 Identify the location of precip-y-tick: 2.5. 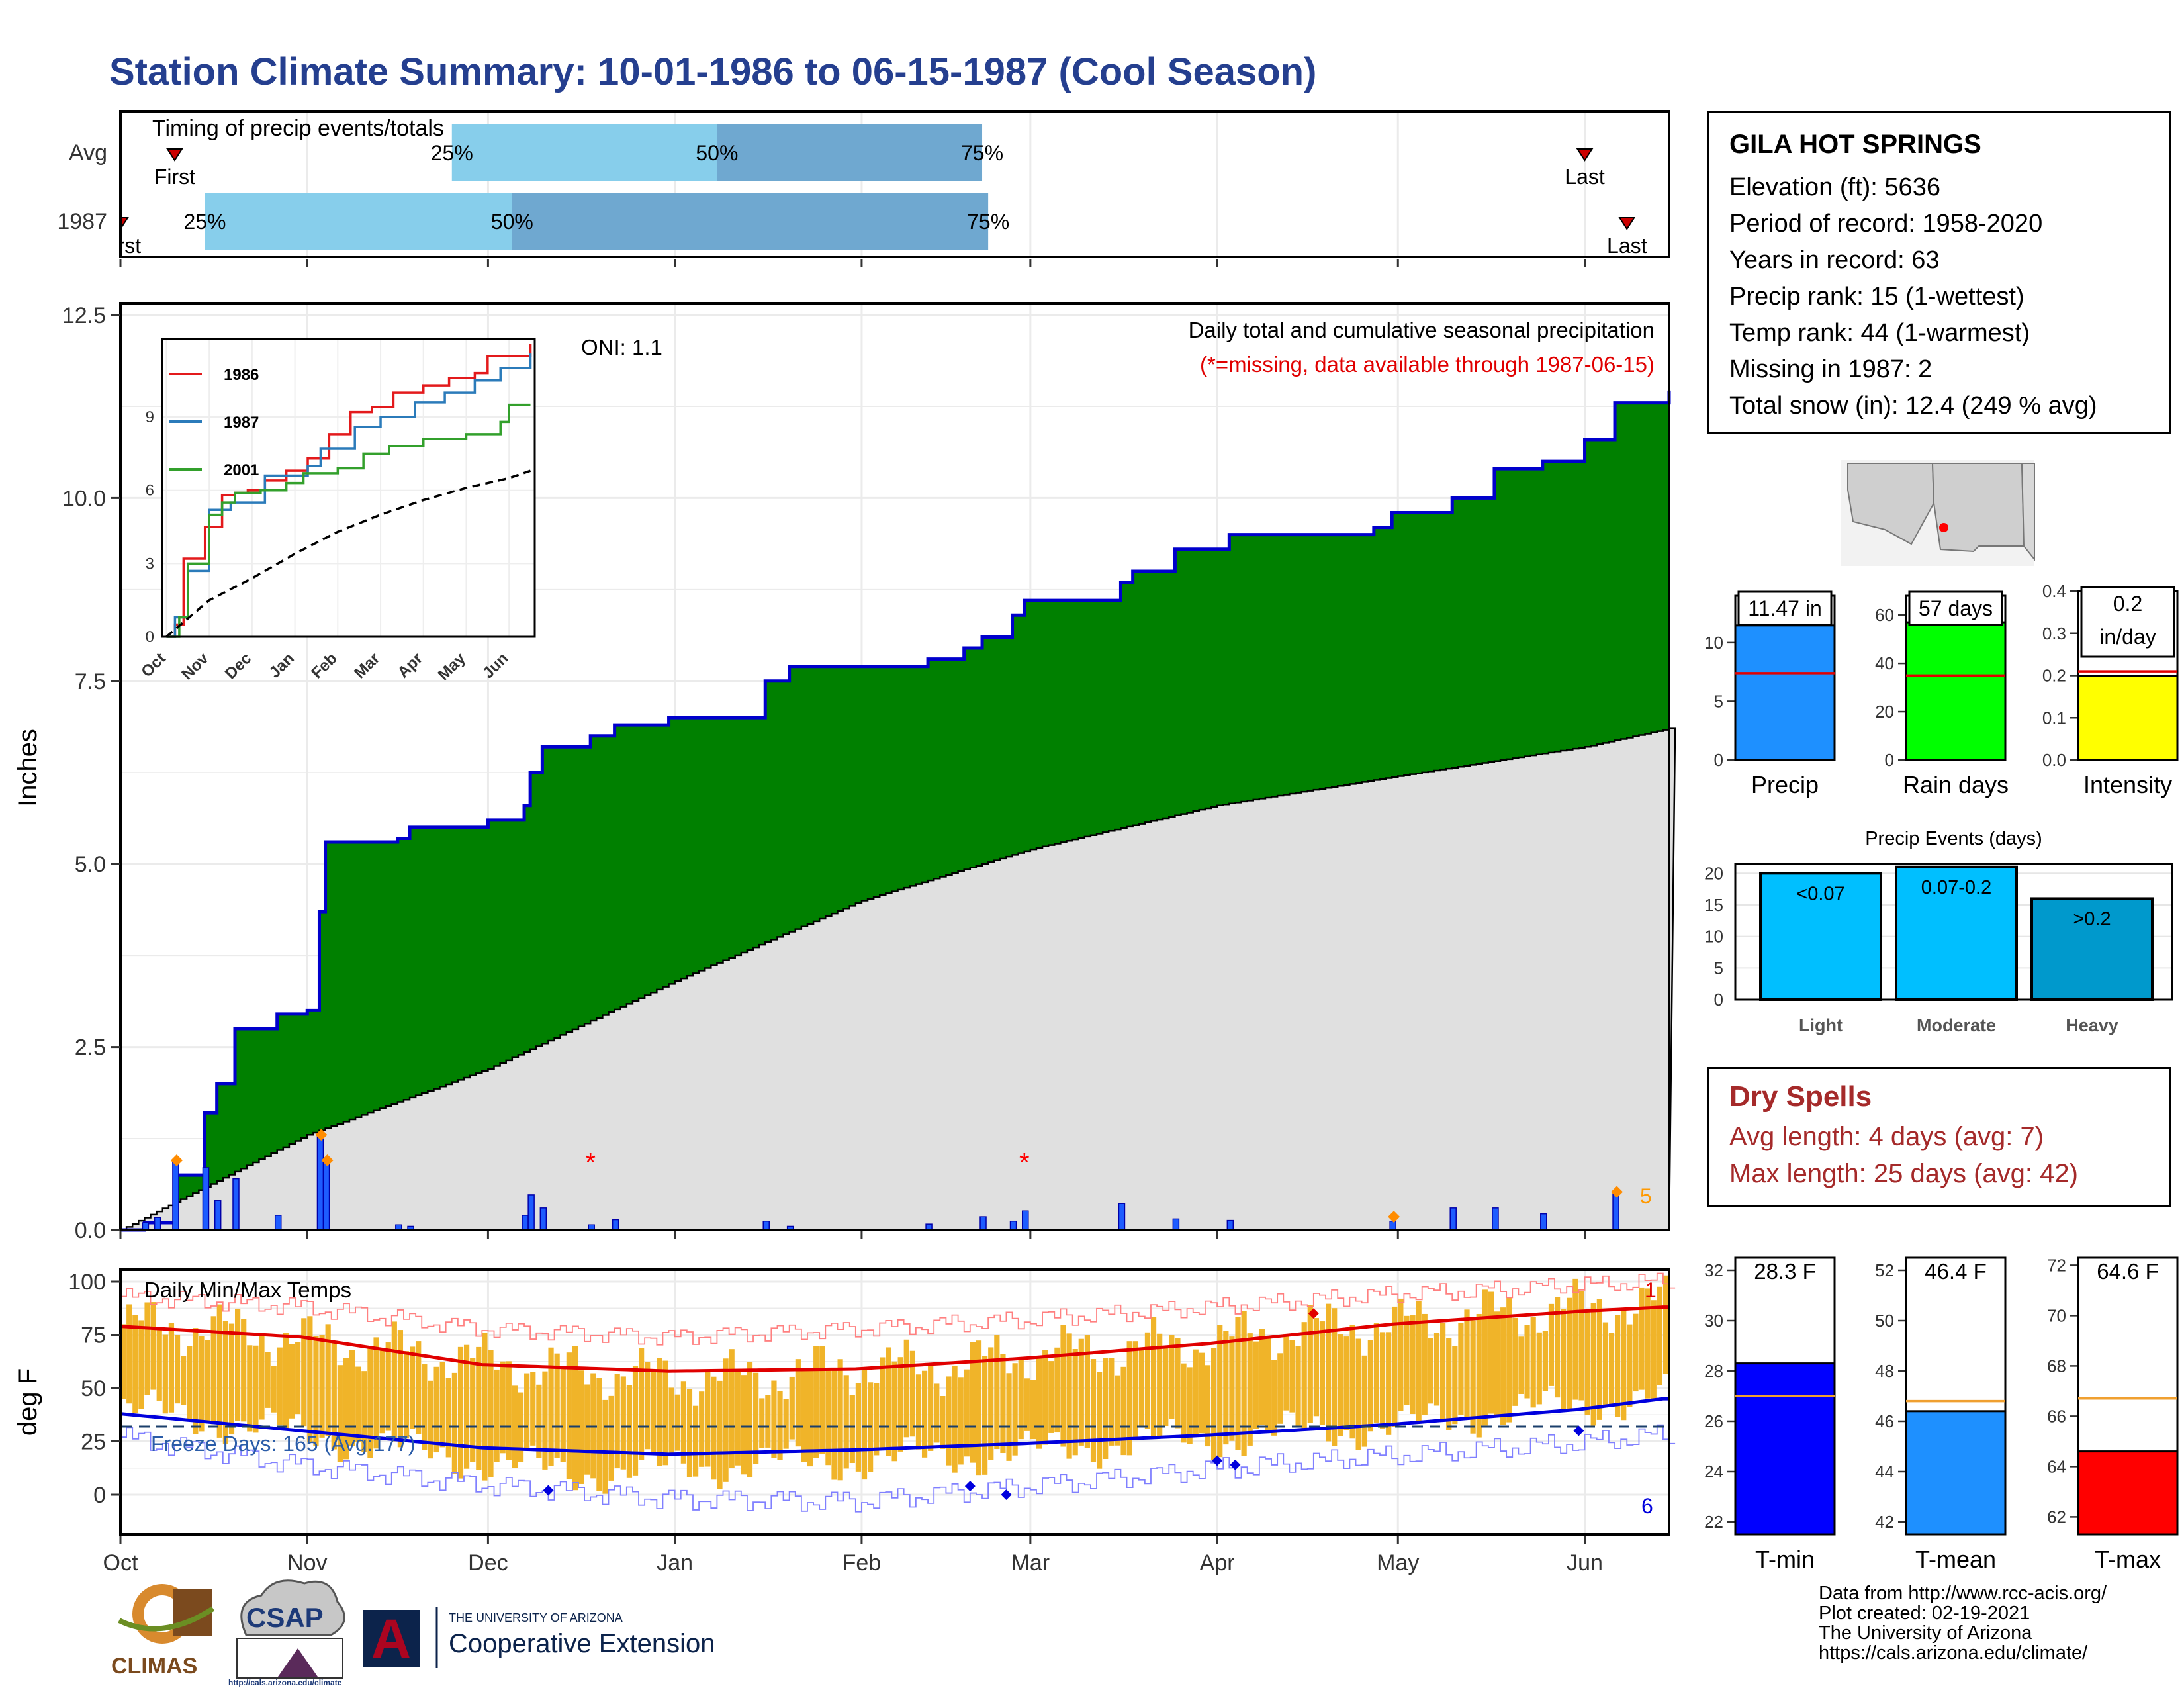
(90, 1047).